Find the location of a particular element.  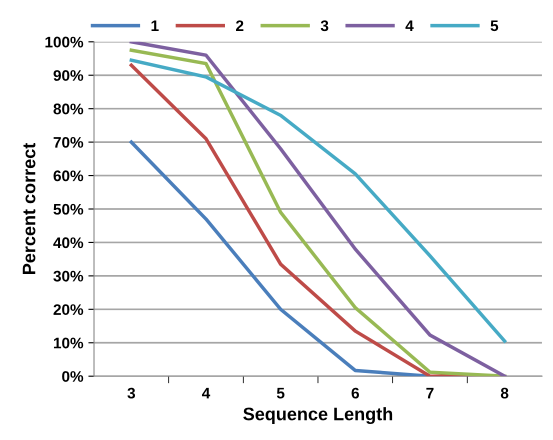

y-axis-title: Percent correct is located at coordinates (29, 208).